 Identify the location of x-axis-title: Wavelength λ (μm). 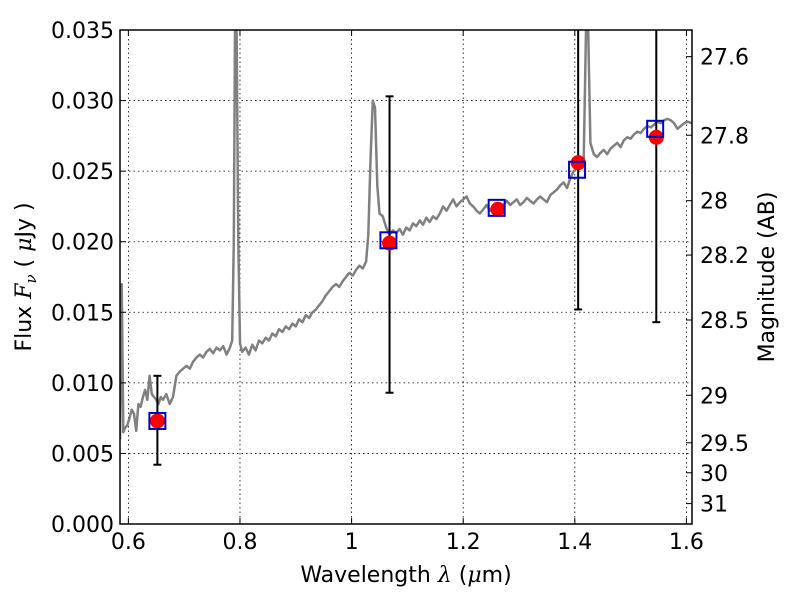
(405, 575).